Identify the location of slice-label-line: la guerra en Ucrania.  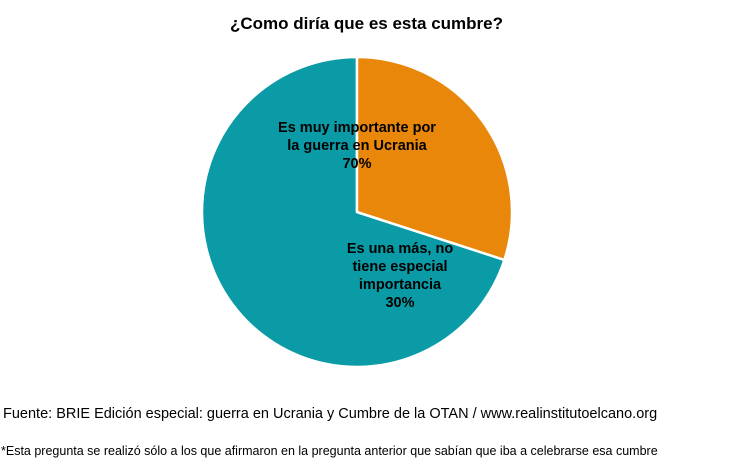
(357, 146).